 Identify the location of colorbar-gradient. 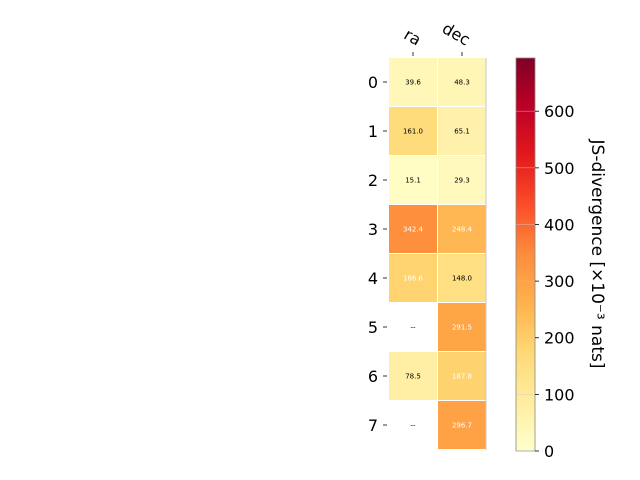
(525, 254).